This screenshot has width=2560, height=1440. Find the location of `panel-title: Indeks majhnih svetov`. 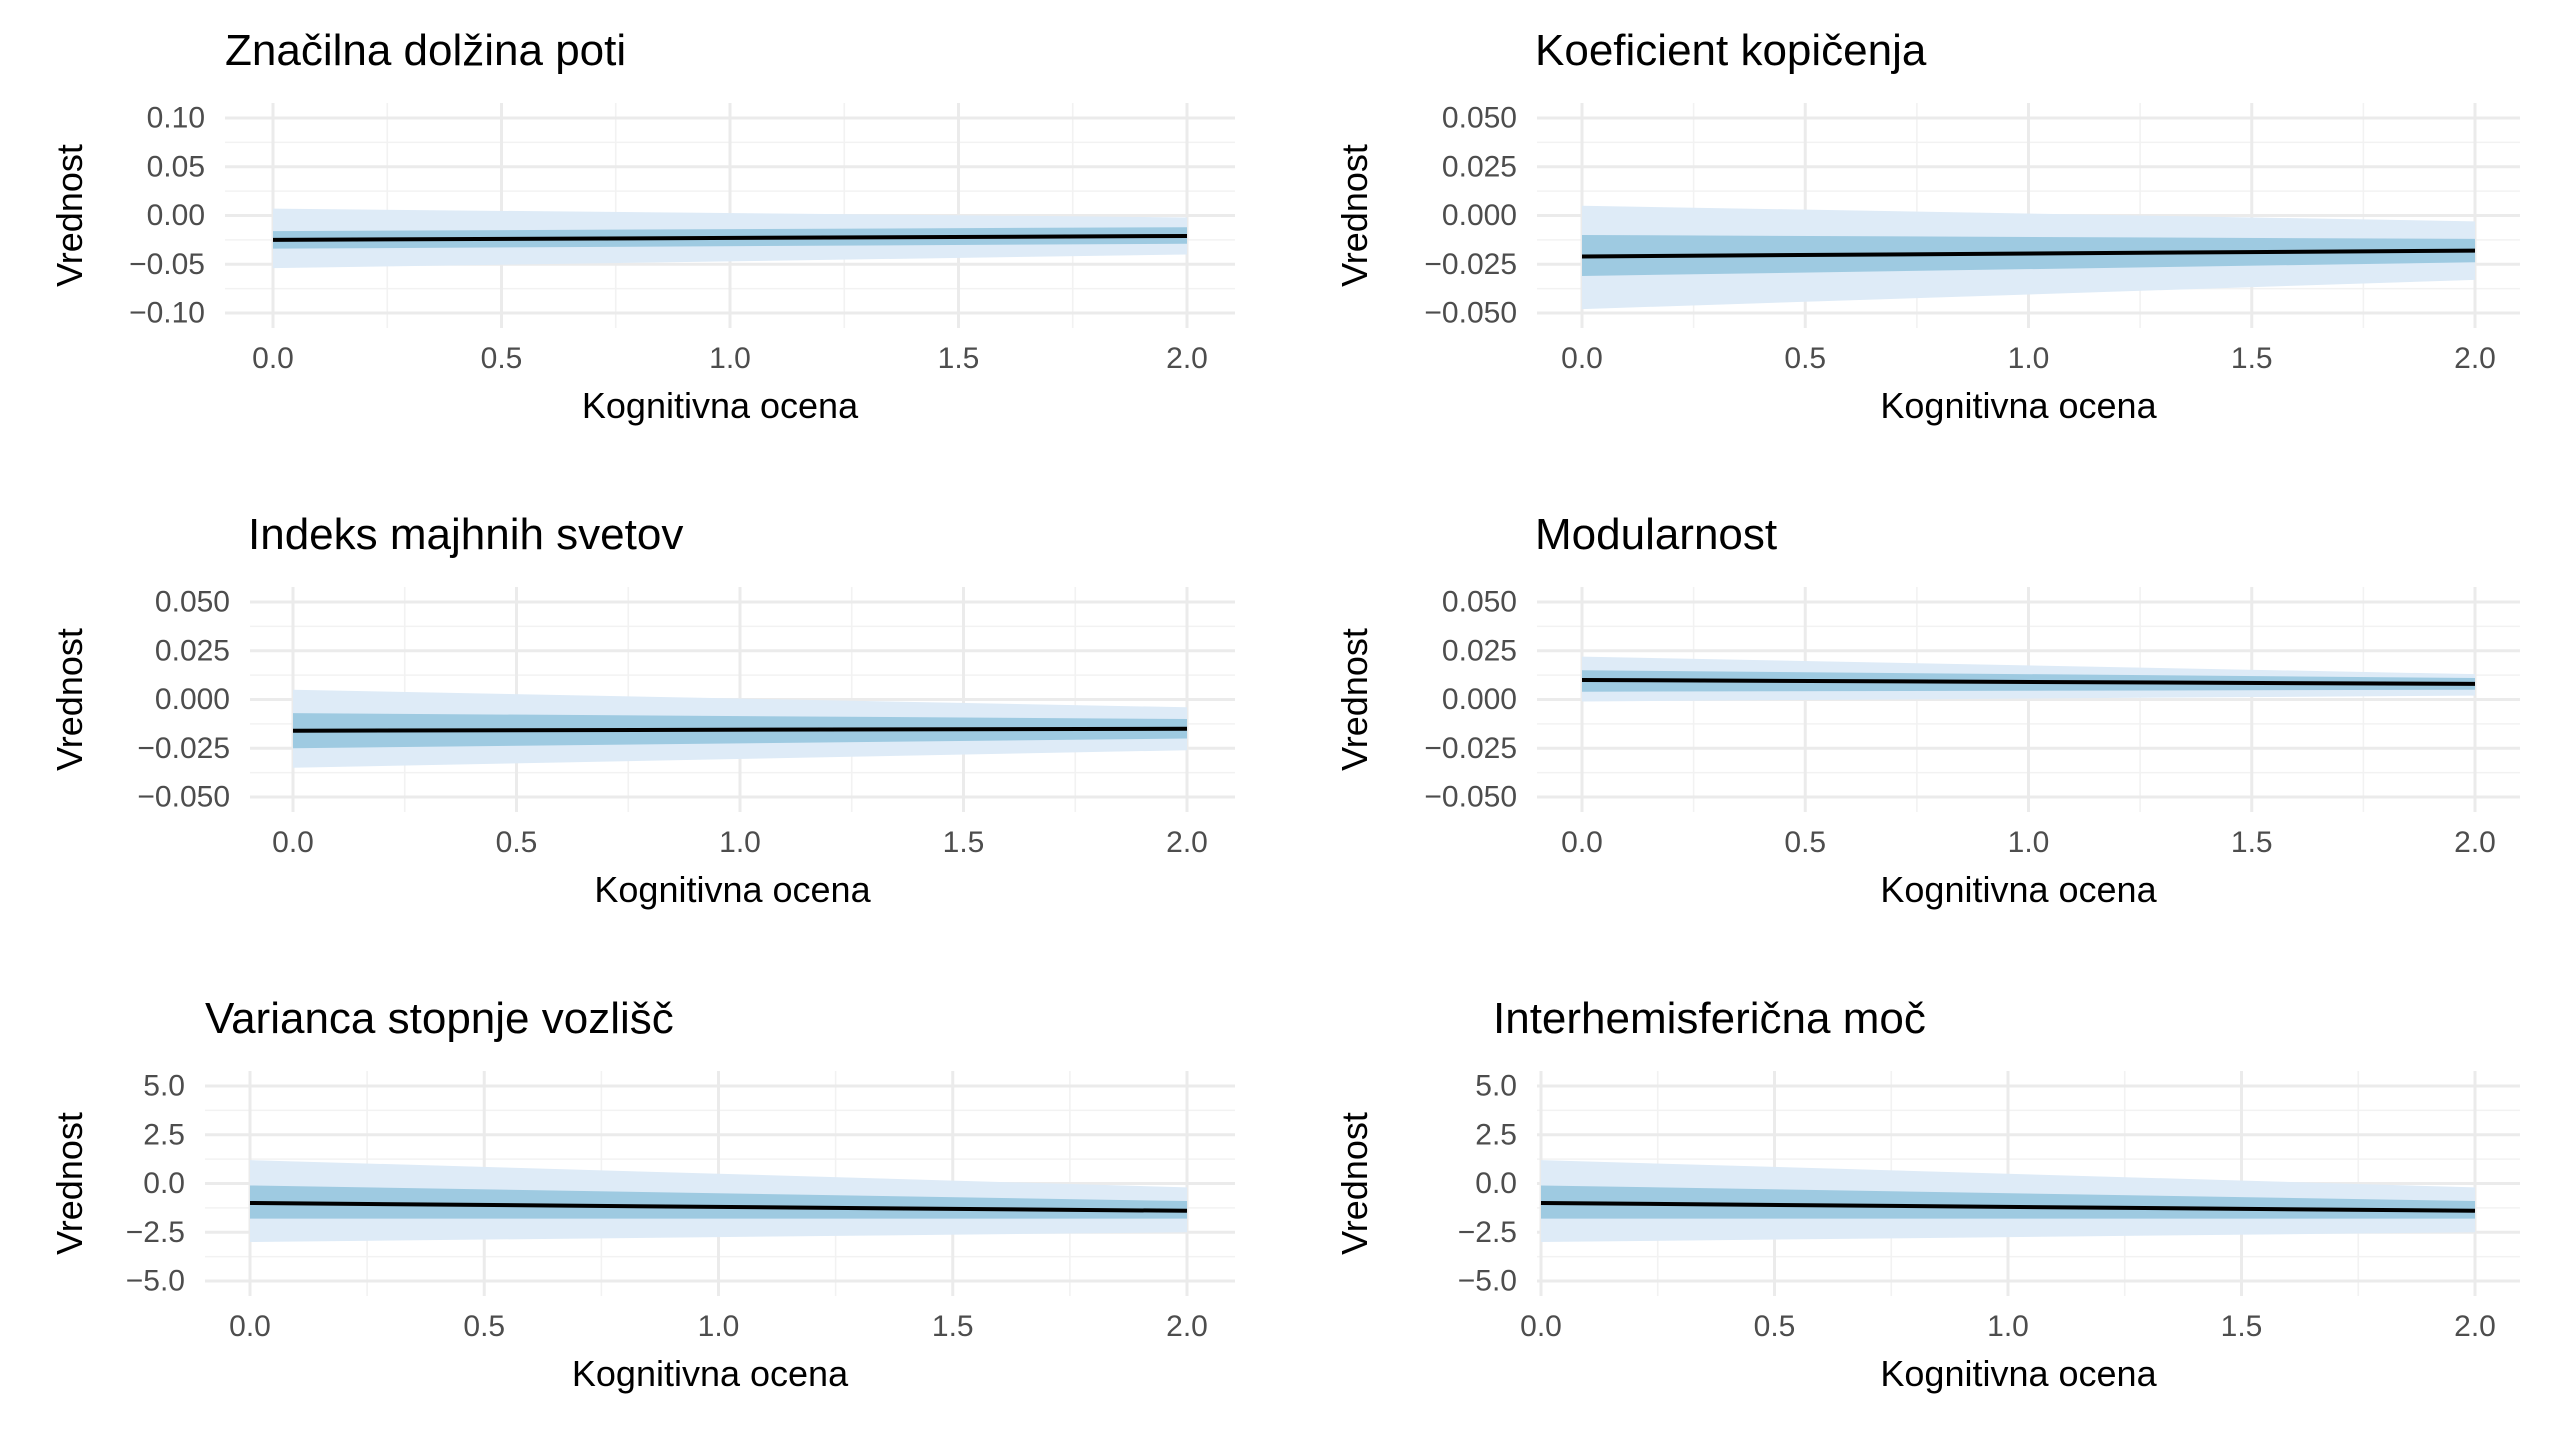

panel-title: Indeks majhnih svetov is located at coordinates (465, 534).